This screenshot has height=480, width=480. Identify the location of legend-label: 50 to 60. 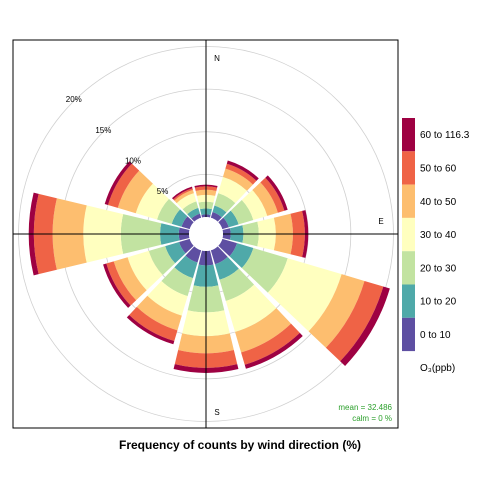
(438, 168).